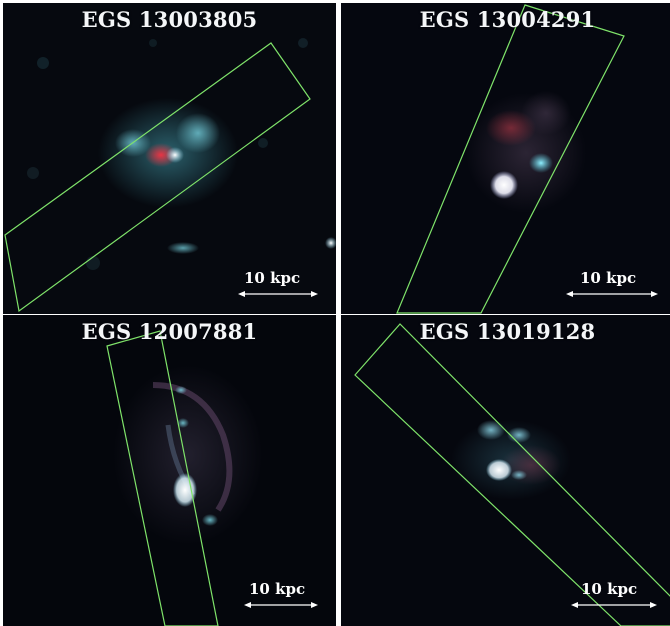 The width and height of the screenshot is (670, 626). I want to click on panel-title: EGS 12007881, so click(169, 331).